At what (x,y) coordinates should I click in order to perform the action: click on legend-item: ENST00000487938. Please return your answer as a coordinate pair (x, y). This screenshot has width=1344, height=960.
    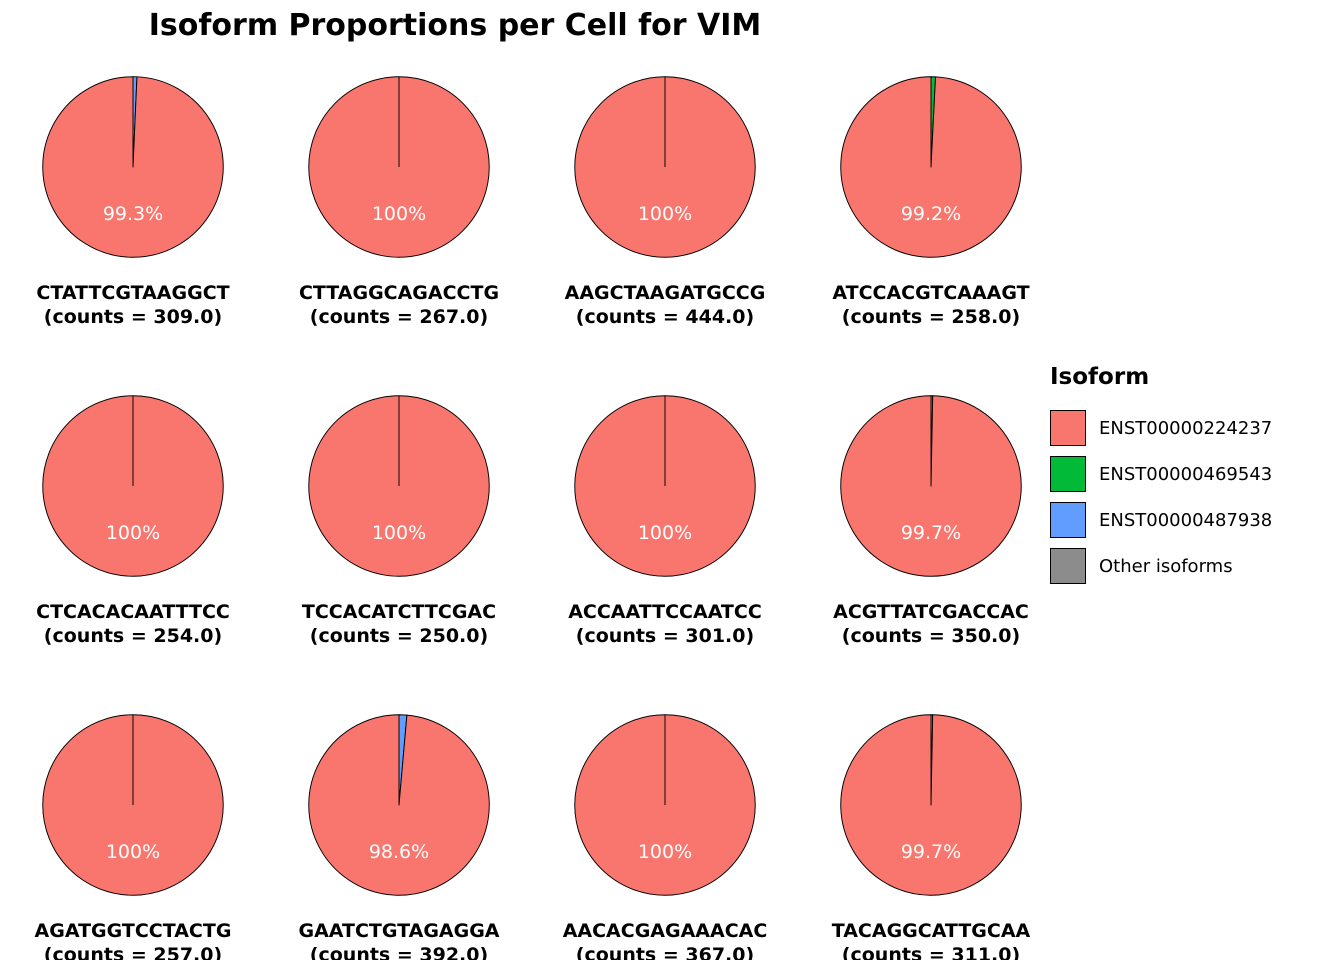
    Looking at the image, I should click on (1195, 520).